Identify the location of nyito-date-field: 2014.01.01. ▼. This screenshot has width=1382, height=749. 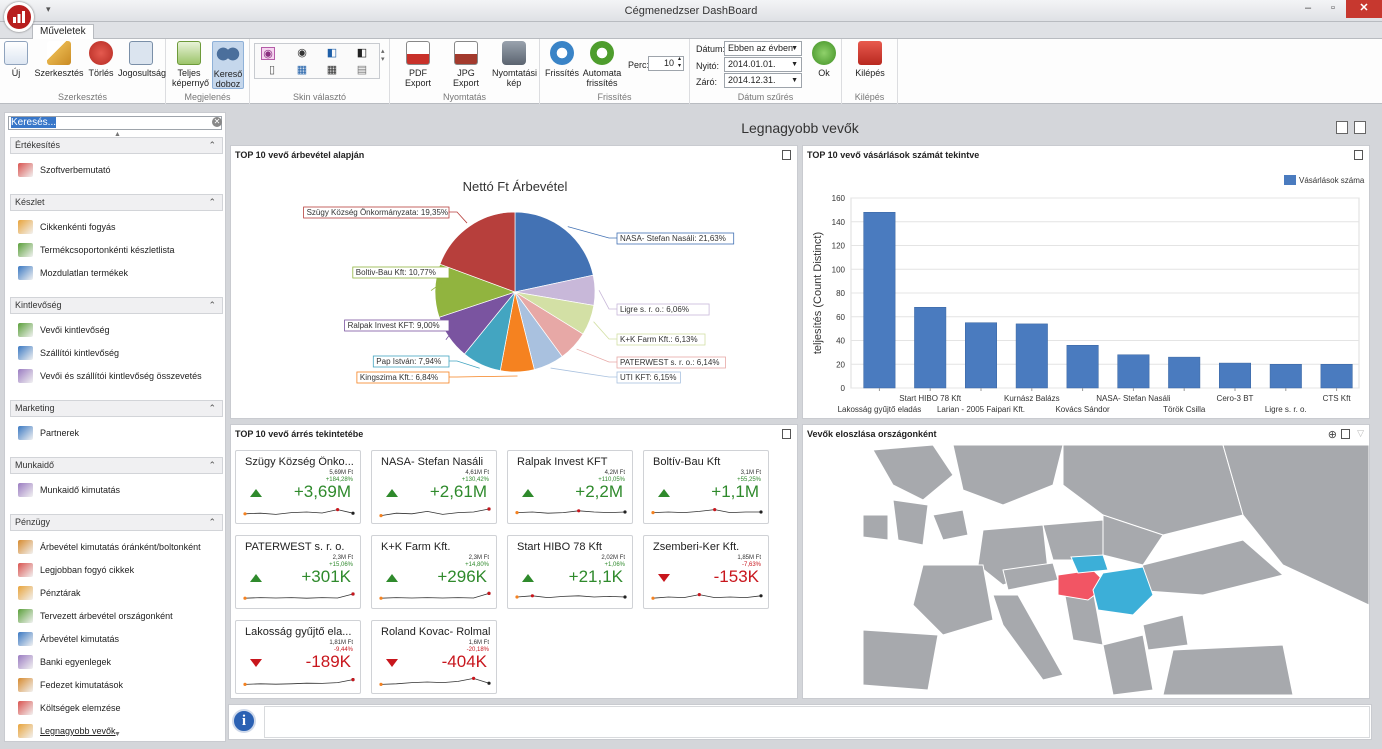
(763, 64).